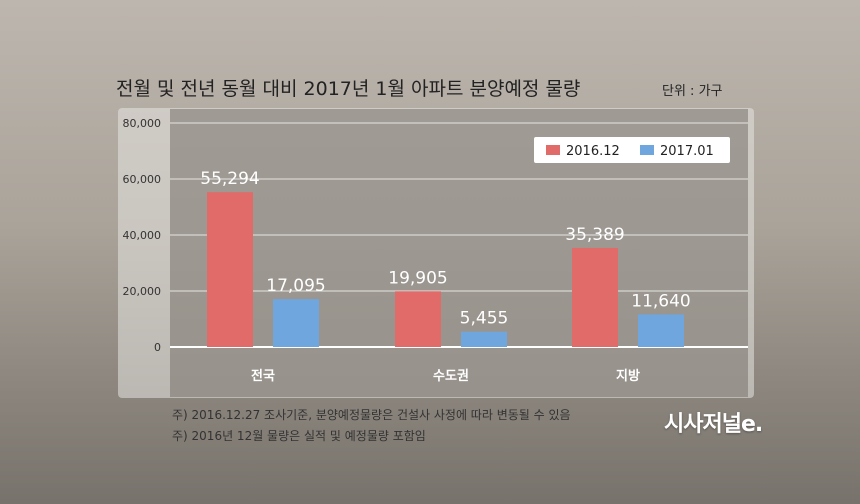 Image resolution: width=860 pixels, height=504 pixels. What do you see at coordinates (692, 91) in the screenshot?
I see `unit-label: 단위 : 가구` at bounding box center [692, 91].